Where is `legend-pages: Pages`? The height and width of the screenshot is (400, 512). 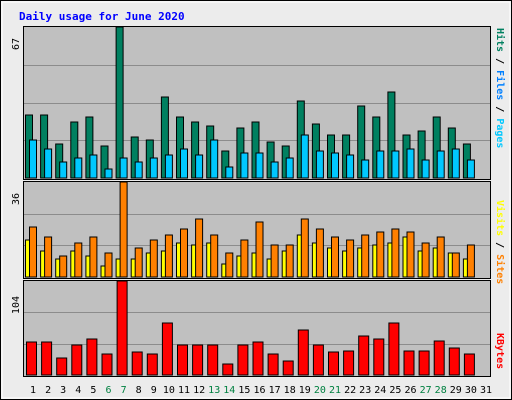 legend-pages: Pages is located at coordinates (499, 133).